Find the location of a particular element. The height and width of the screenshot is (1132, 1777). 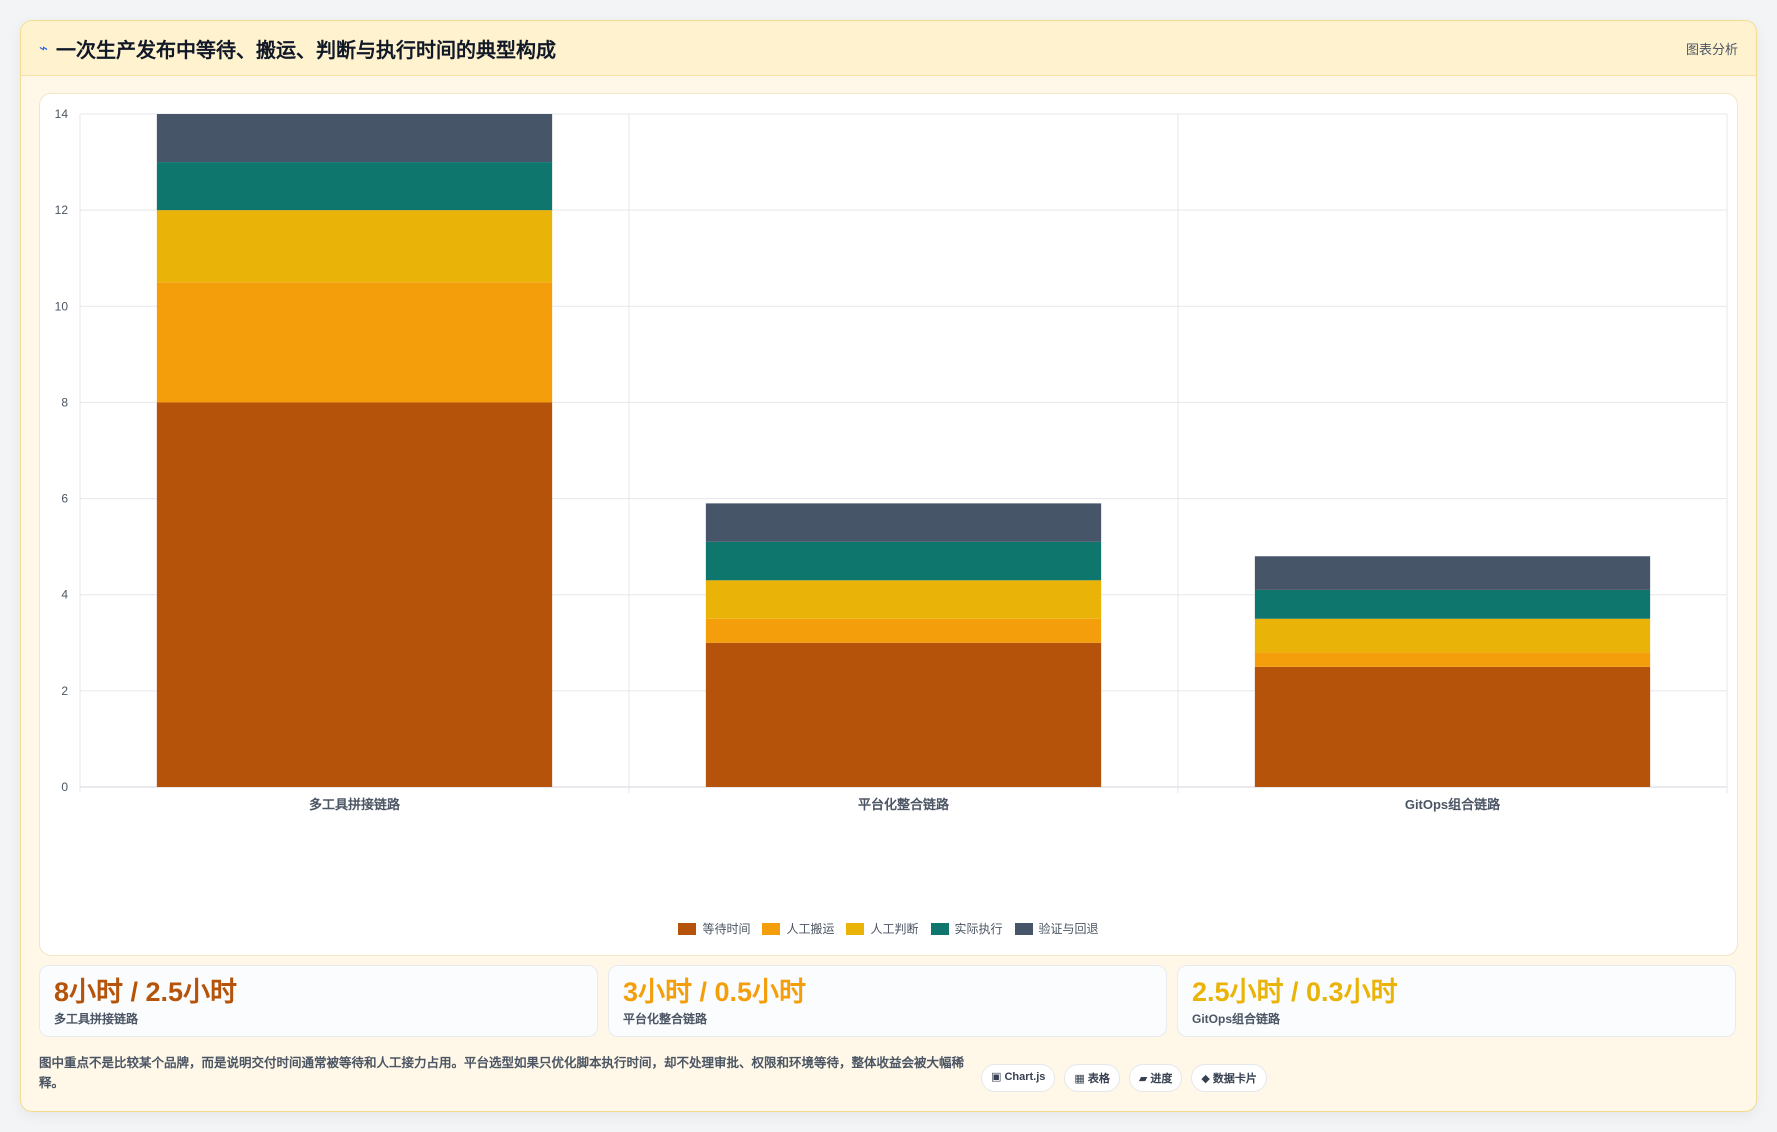

chart-legend: 等待时间 人工搬运 人工判断 实际执行 验证与回退 is located at coordinates (888, 928).